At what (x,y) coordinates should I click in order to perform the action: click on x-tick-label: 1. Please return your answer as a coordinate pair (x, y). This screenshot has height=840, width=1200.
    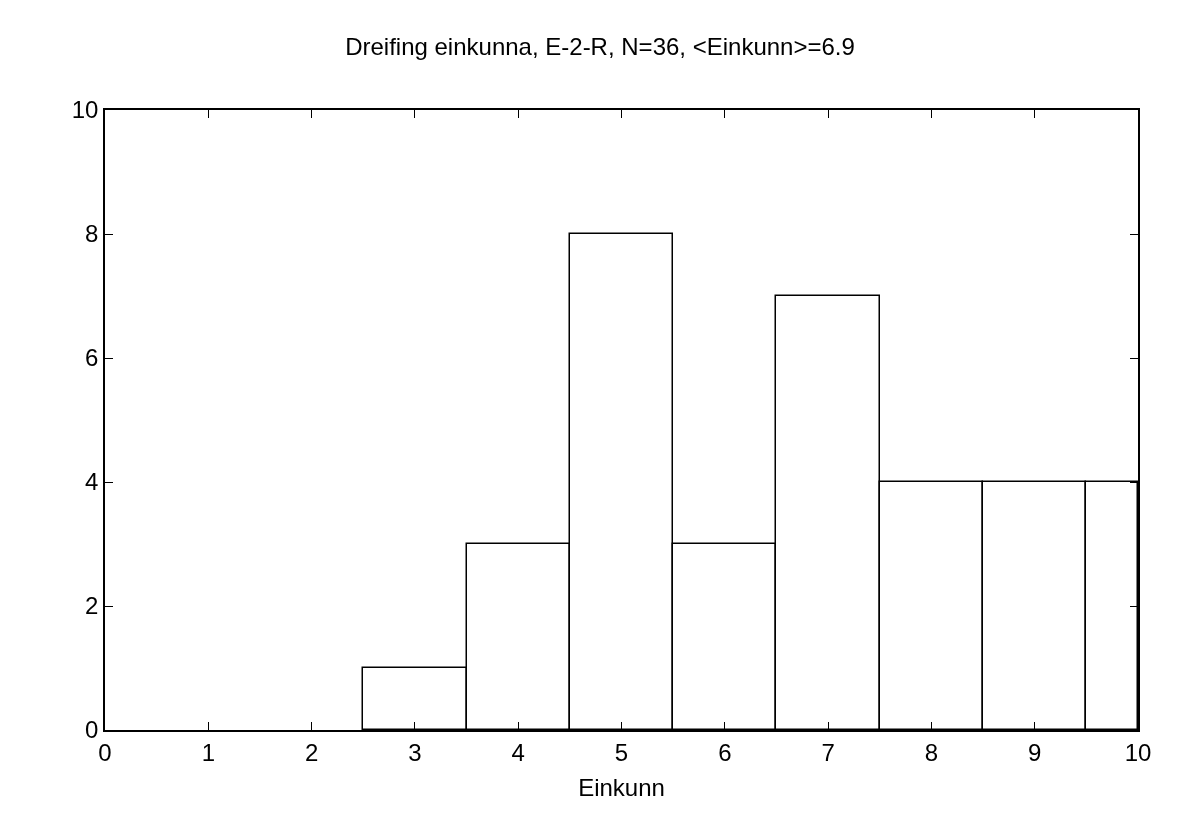
    Looking at the image, I should click on (208, 752).